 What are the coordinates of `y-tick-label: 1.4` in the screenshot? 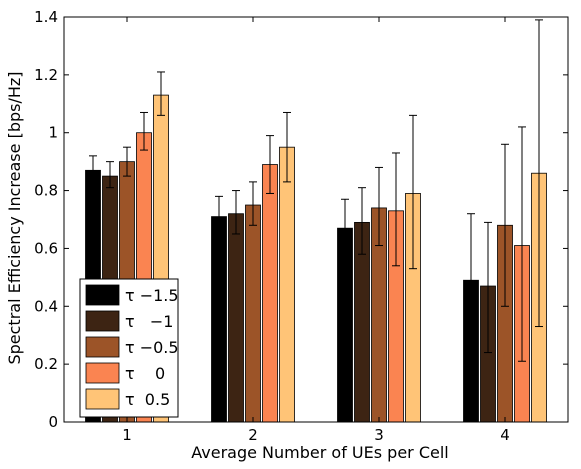 It's located at (46, 17).